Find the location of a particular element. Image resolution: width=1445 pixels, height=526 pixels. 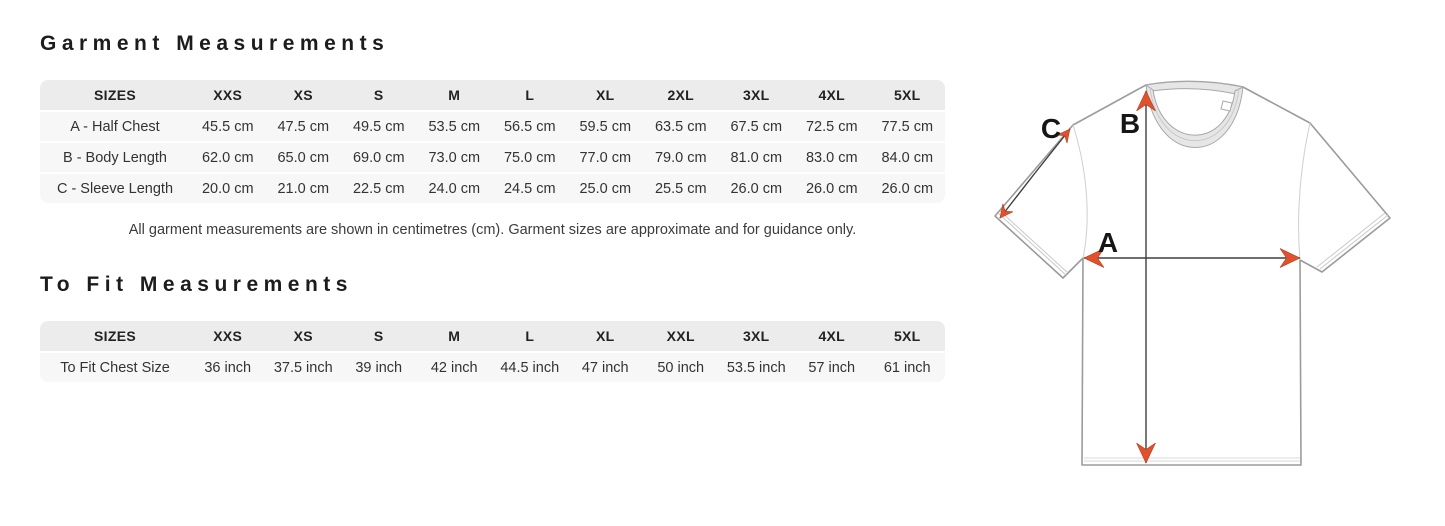

measurement-cell: 57 inch is located at coordinates (832, 367).